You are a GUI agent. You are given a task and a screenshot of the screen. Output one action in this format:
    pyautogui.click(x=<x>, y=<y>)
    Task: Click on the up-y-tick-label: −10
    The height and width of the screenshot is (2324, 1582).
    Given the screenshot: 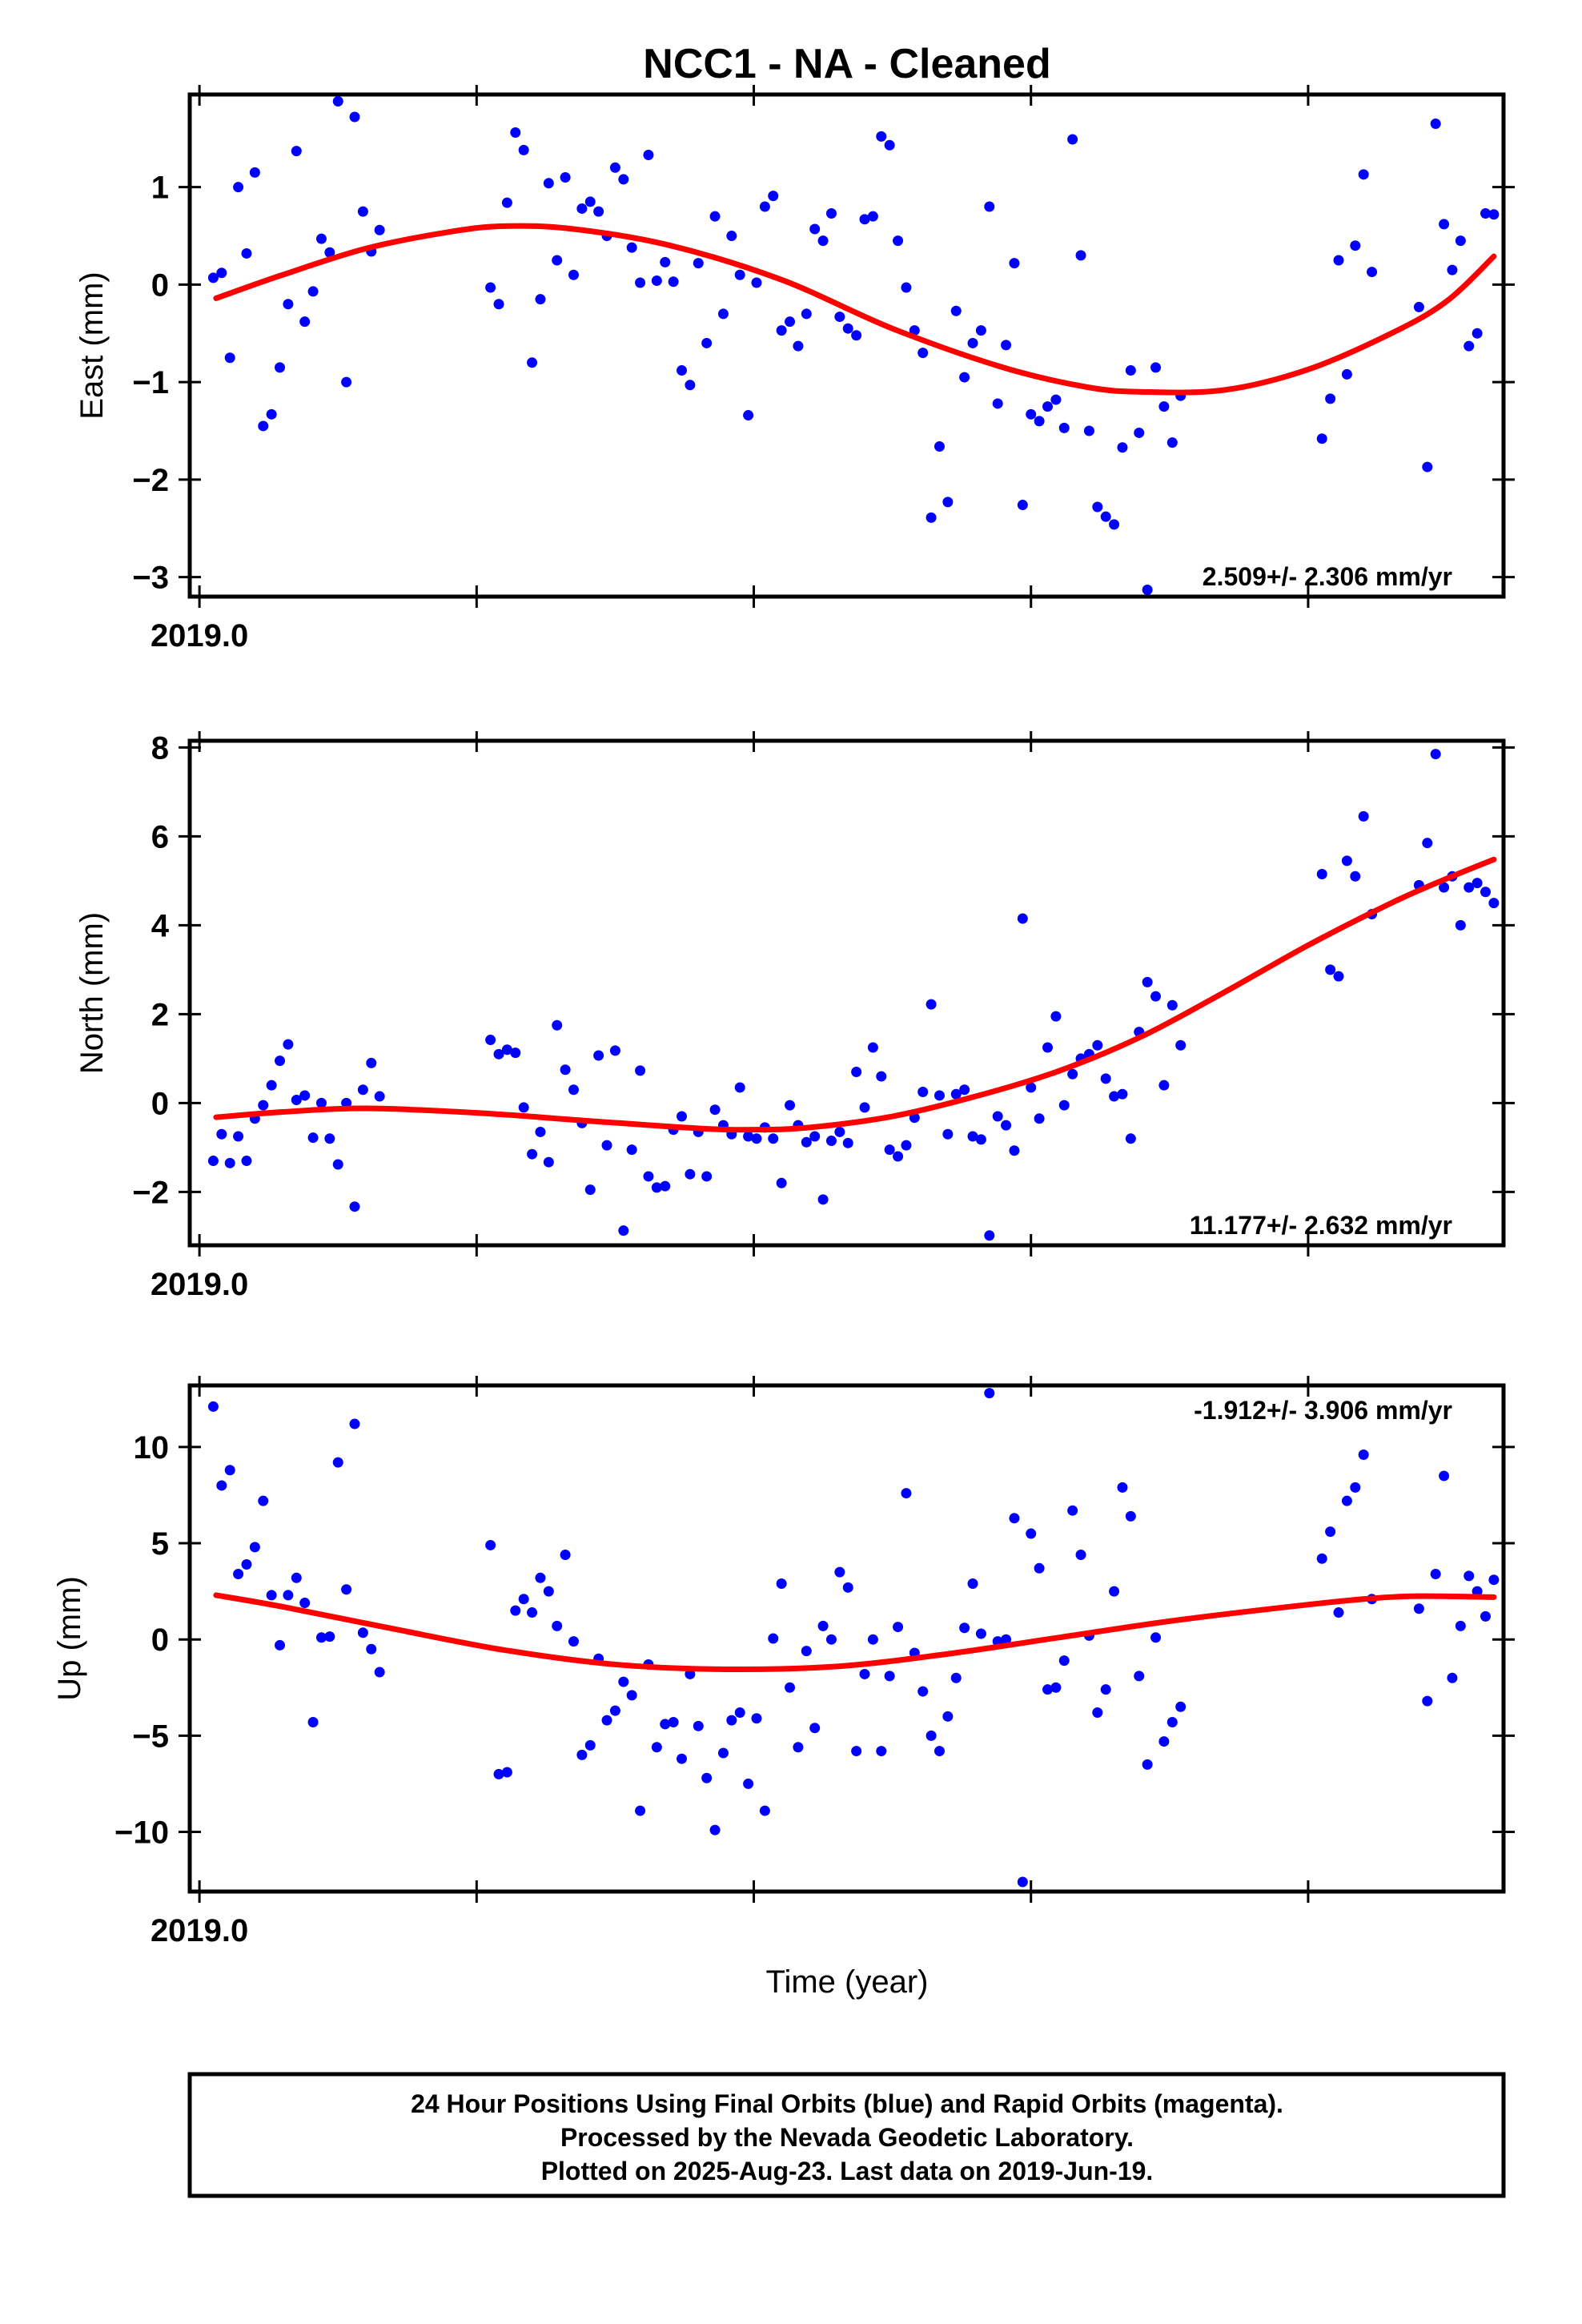 What is the action you would take?
    pyautogui.click(x=141, y=1833)
    